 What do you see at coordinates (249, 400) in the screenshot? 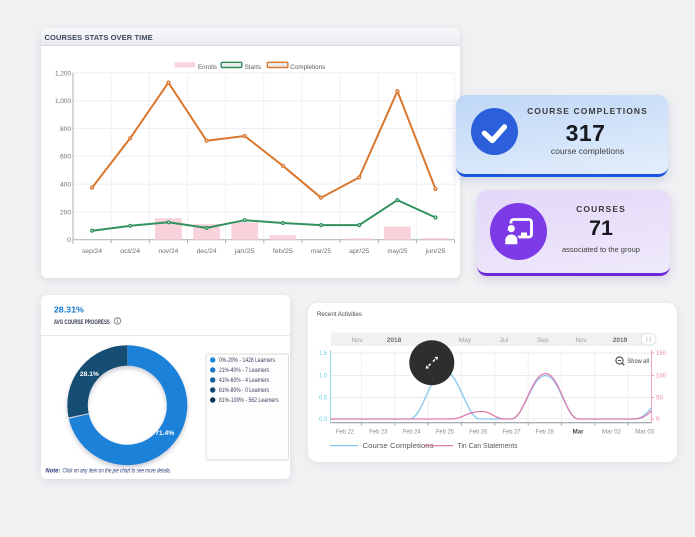
I see `svg-text: 81%-100% - 562 Learners` at bounding box center [249, 400].